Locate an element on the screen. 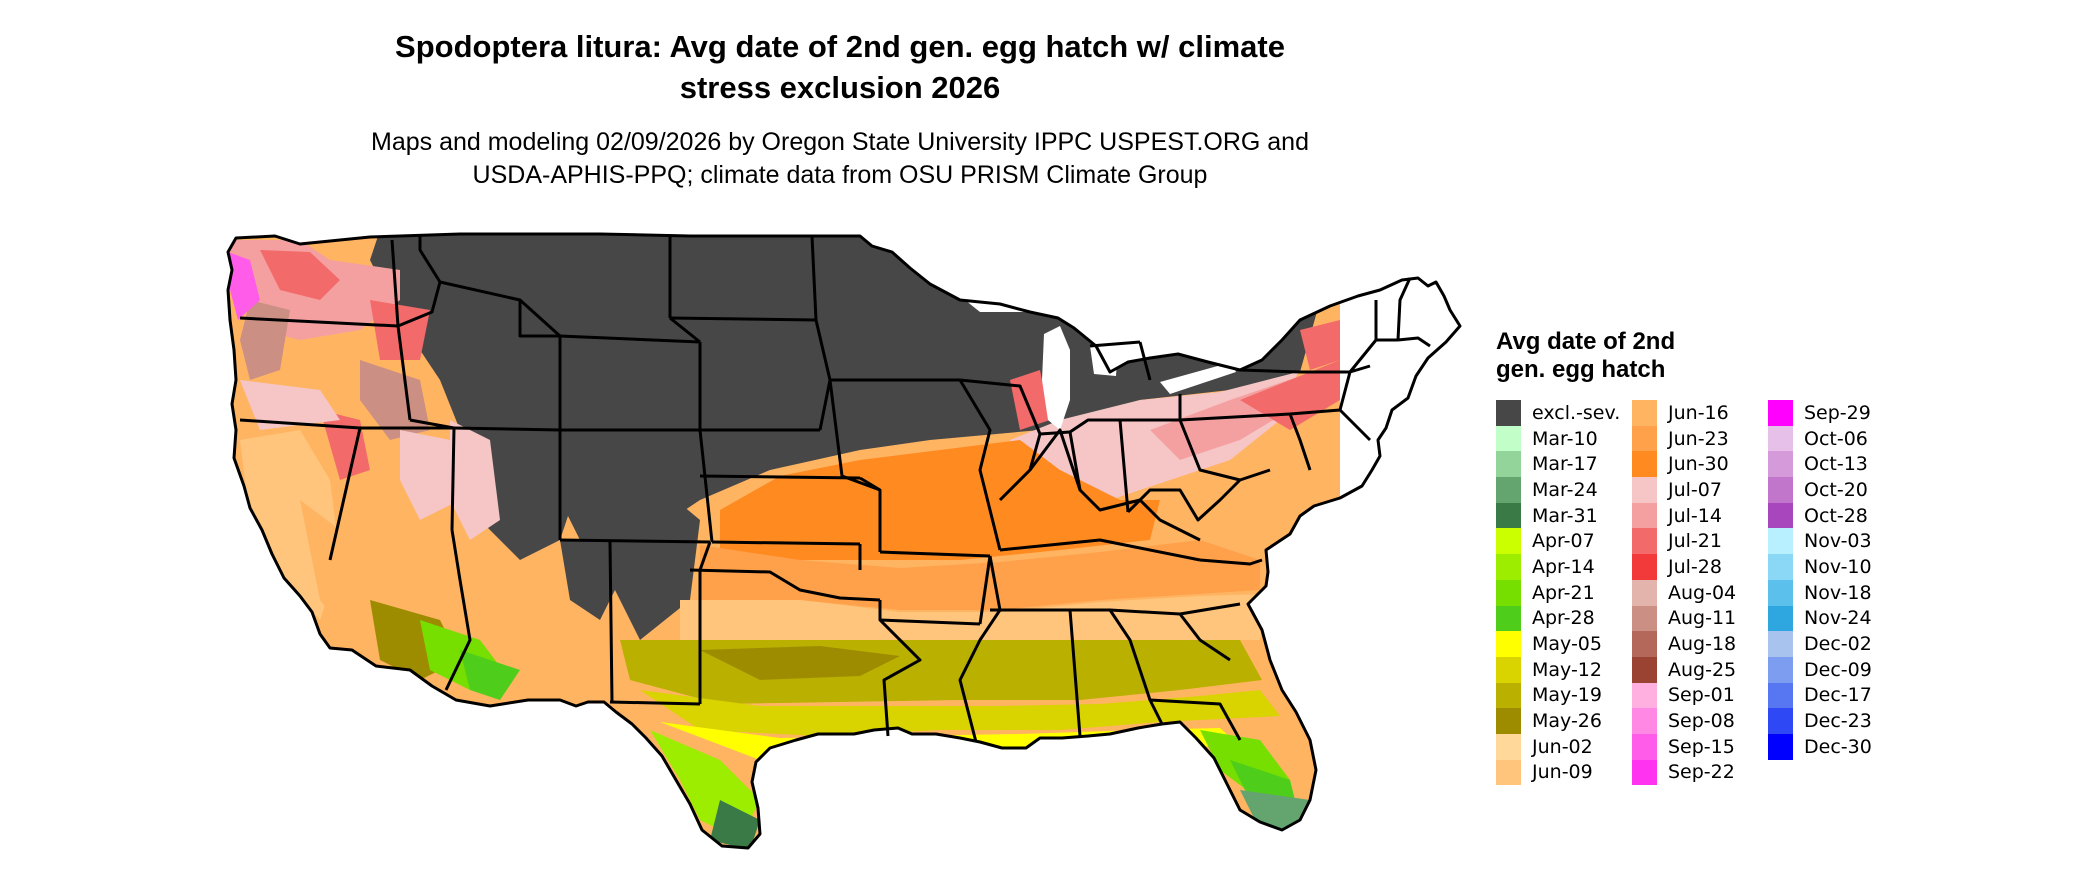 This screenshot has width=2100, height=892. legend-label: Jun-23 is located at coordinates (1698, 438).